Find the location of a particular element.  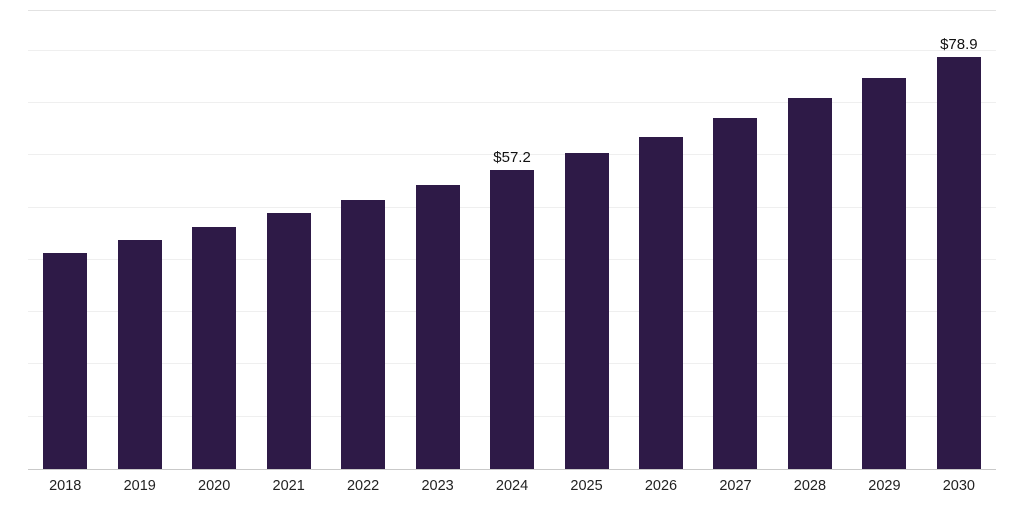

bar-column-2026 is located at coordinates (661, 240).